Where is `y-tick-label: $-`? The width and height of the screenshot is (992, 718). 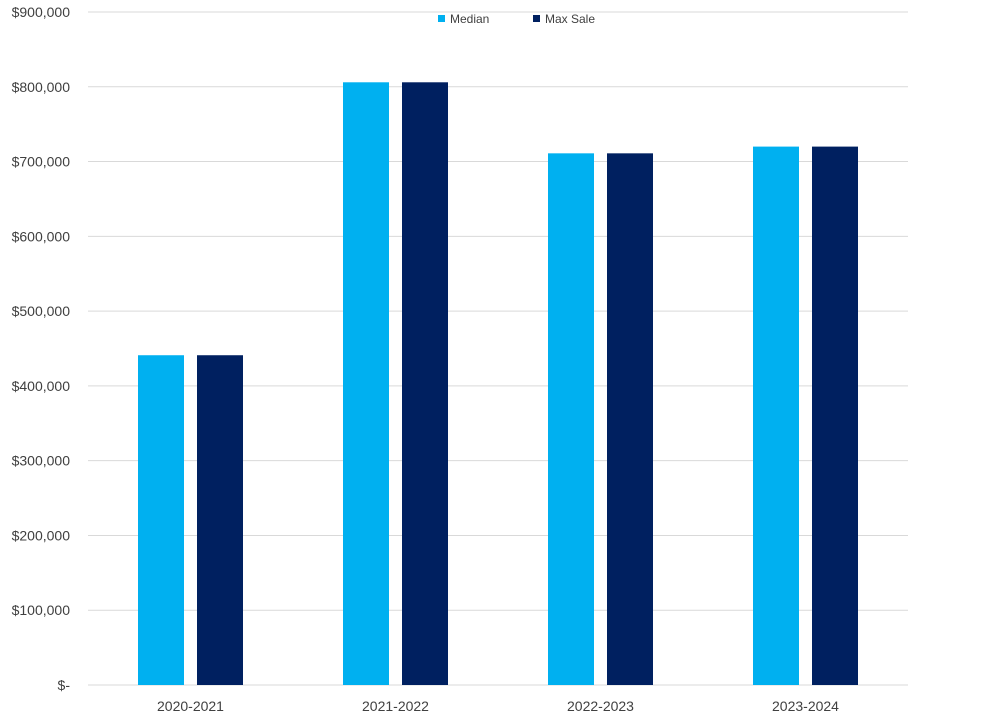
y-tick-label: $- is located at coordinates (64, 685).